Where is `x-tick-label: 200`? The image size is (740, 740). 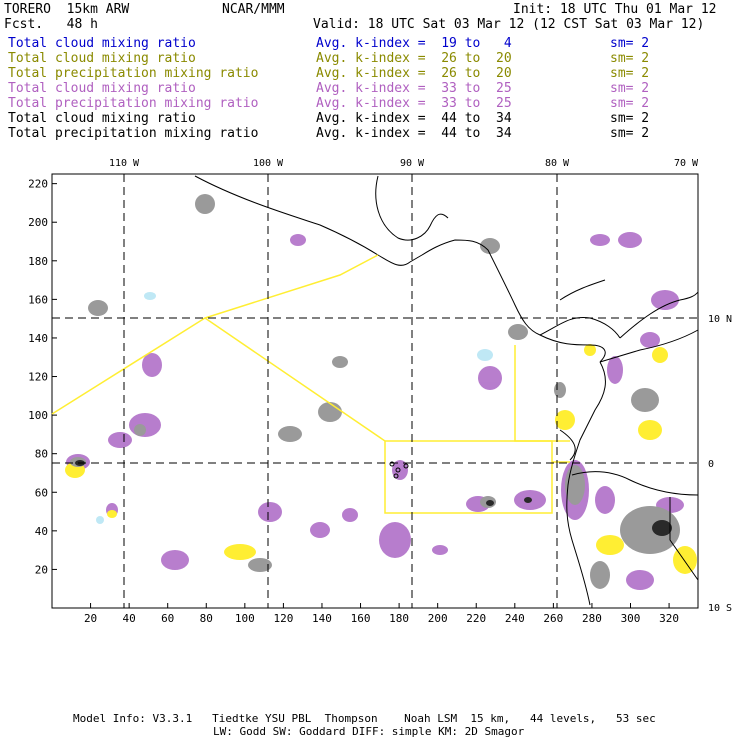 x-tick-label: 200 is located at coordinates (438, 618).